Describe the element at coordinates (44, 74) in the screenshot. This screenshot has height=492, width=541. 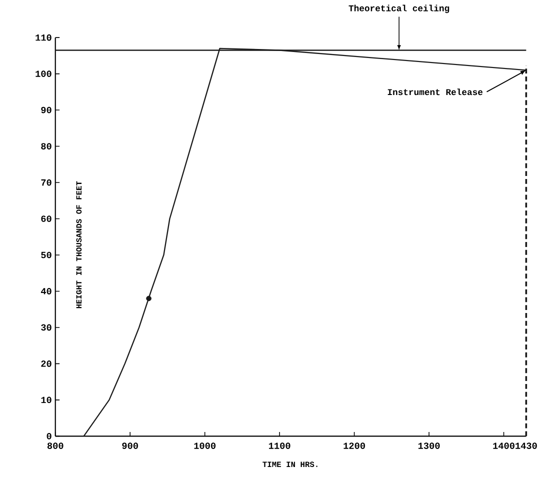
I see `y-tick-label: 100` at that location.